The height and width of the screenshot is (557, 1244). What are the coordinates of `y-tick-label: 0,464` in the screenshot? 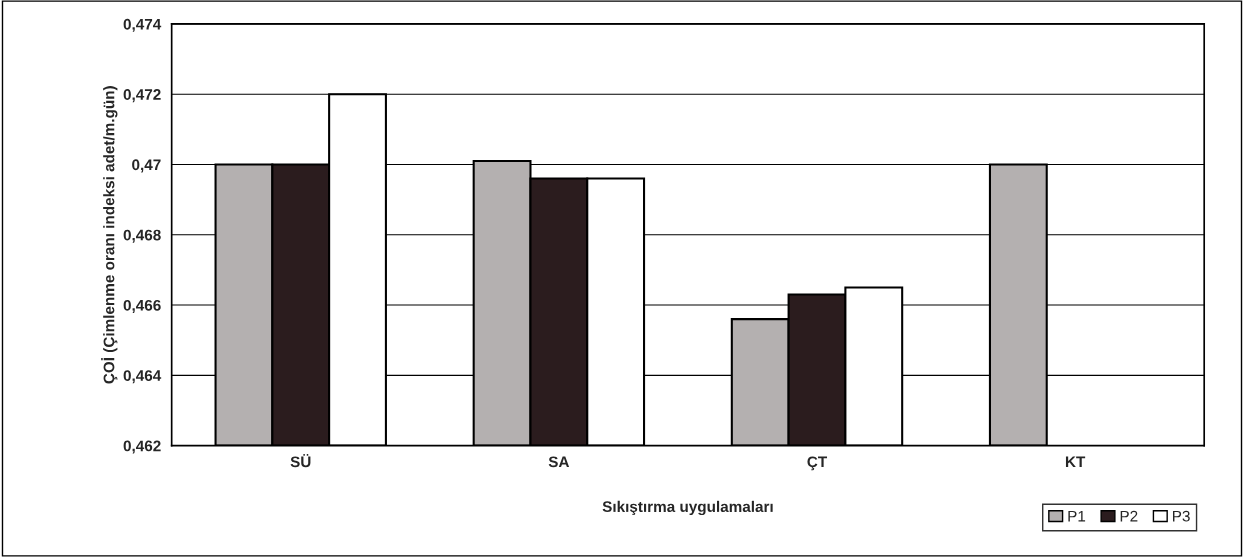 It's located at (142, 377).